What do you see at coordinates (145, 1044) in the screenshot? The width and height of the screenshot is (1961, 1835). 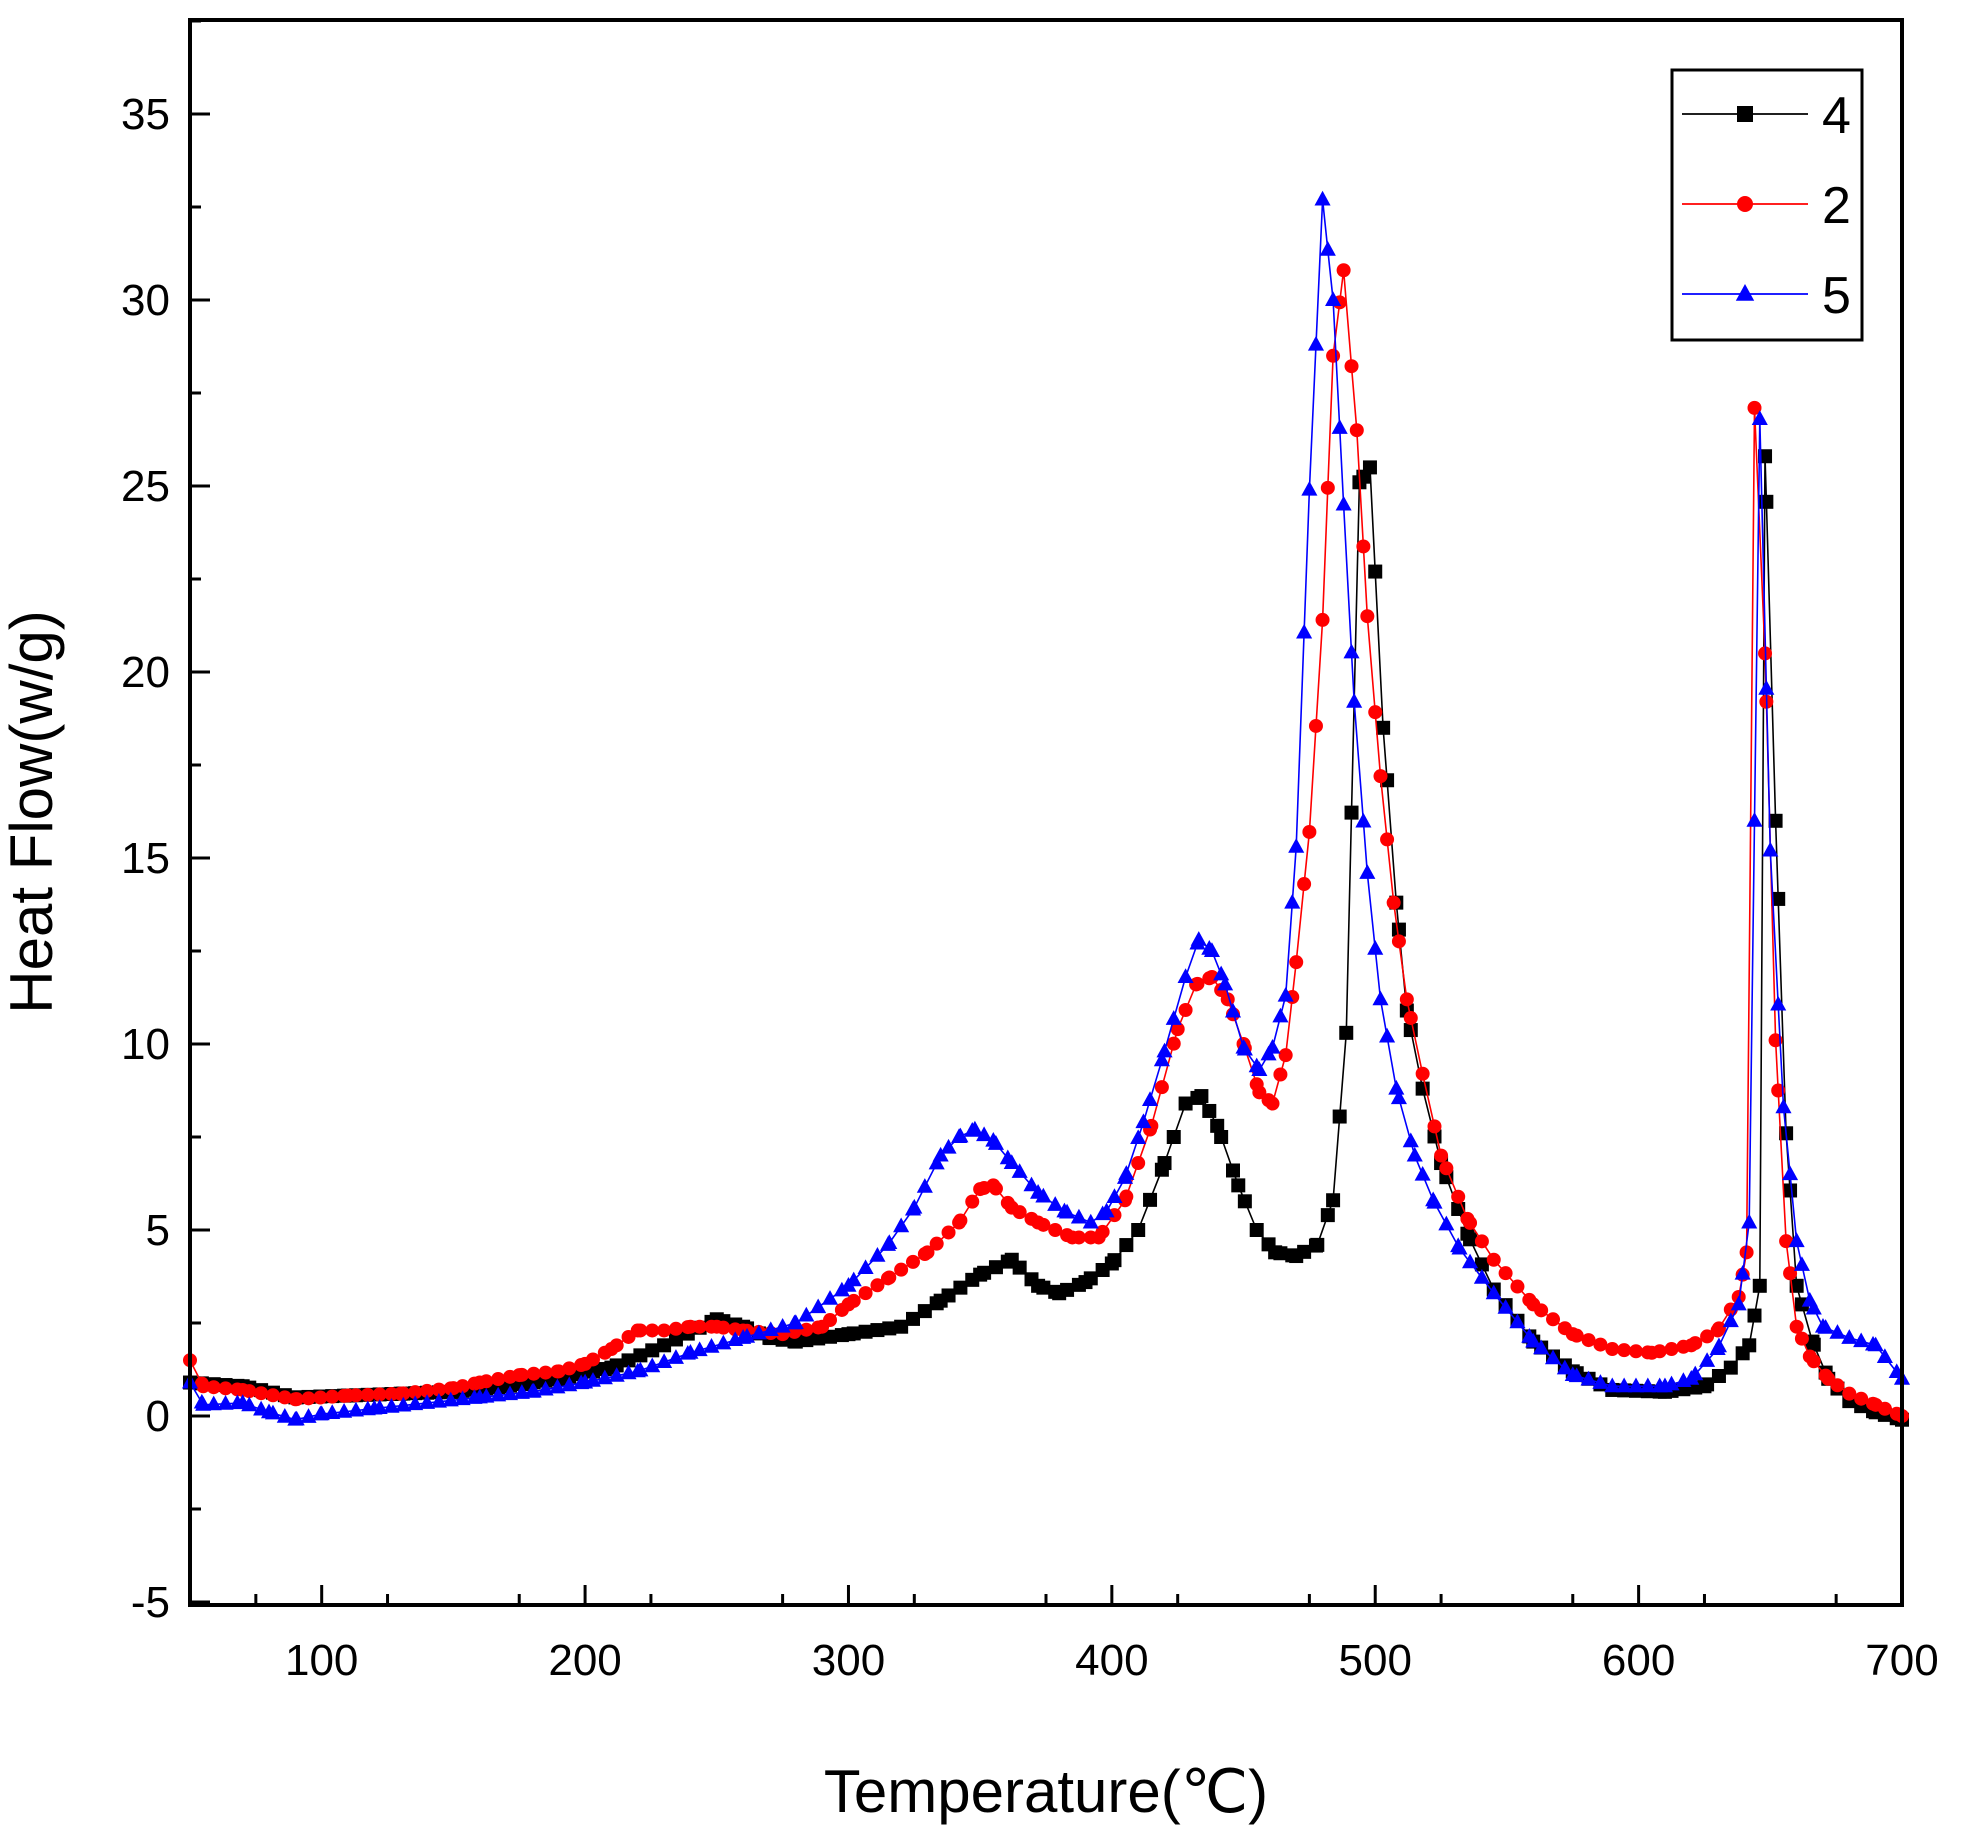 I see `y-tick-label: 10` at bounding box center [145, 1044].